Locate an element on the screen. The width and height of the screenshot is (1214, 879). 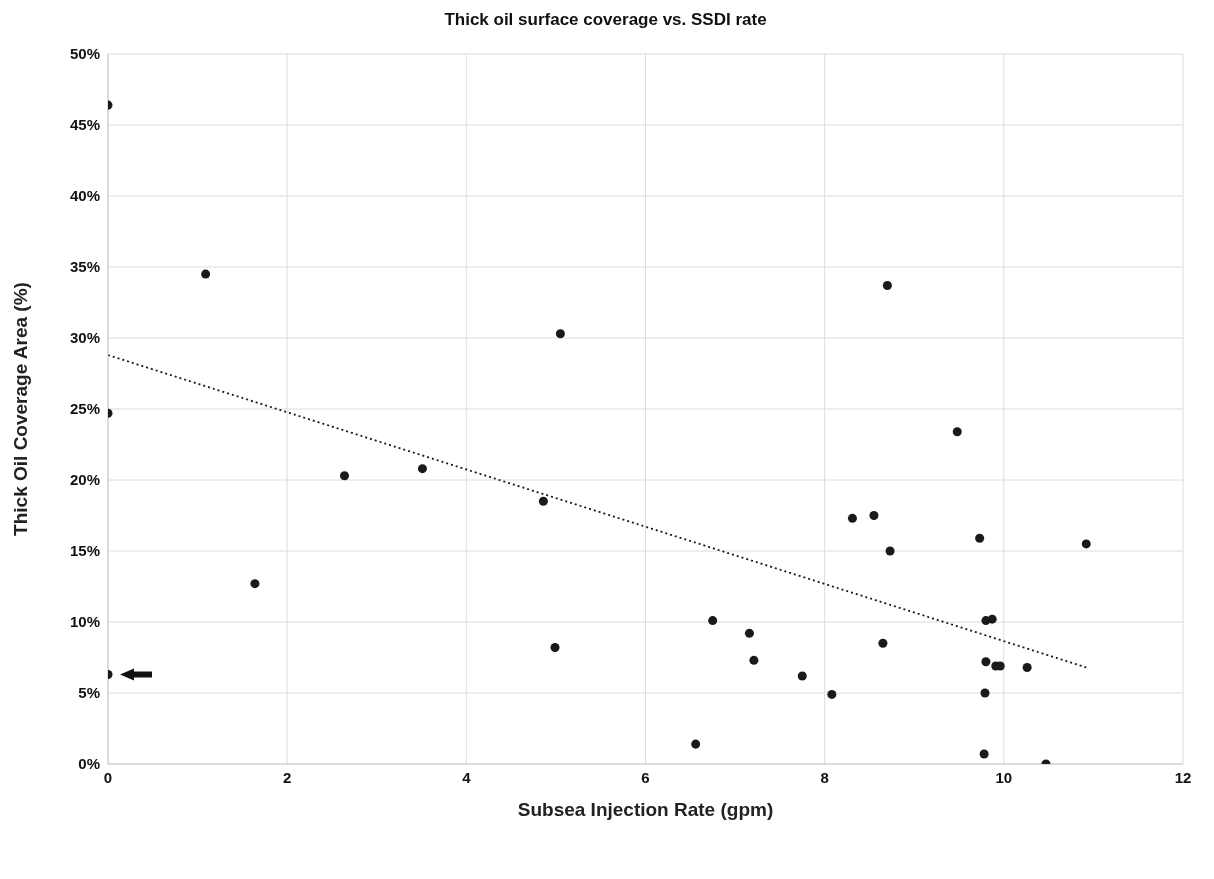
x-tick-label: 10 is located at coordinates (1004, 777).